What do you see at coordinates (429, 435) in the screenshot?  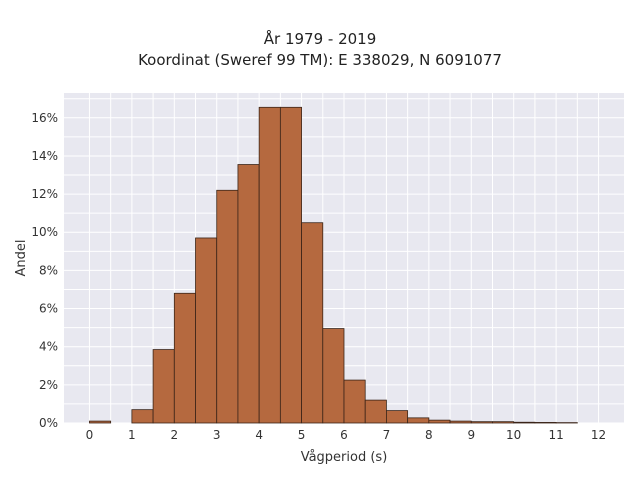 I see `x-tick-label: 8` at bounding box center [429, 435].